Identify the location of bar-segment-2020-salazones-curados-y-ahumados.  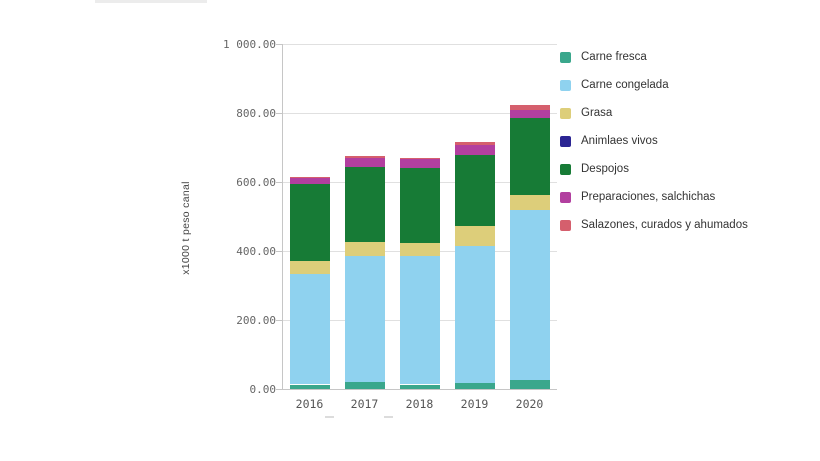
(529, 107).